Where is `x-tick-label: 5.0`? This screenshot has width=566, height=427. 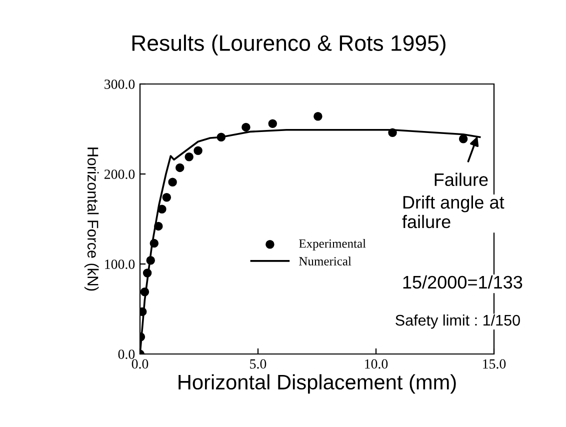 x-tick-label: 5.0 is located at coordinates (258, 364).